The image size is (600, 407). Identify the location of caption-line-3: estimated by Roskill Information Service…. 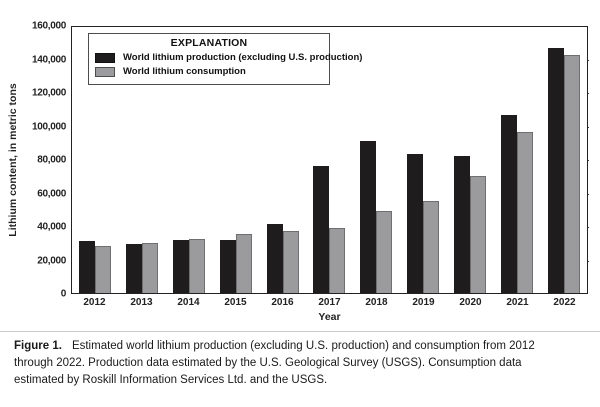
(171, 380).